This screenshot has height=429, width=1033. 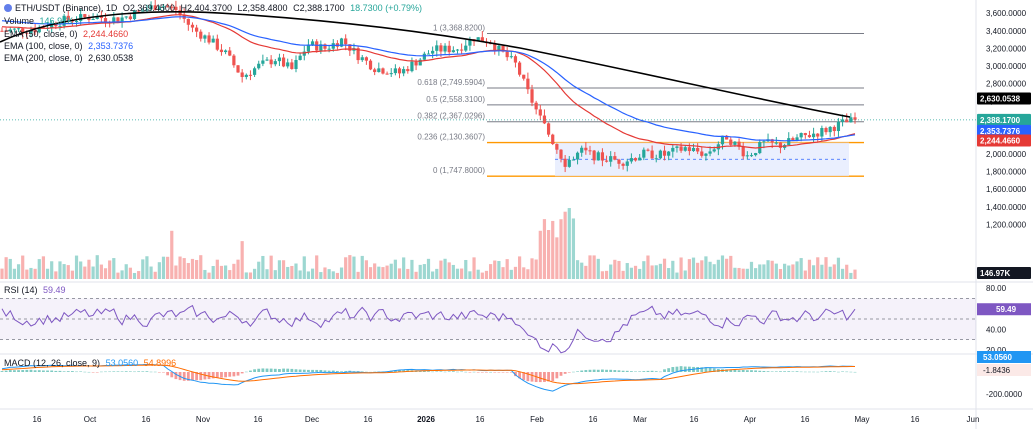 I want to click on x-tick-label: 2026, so click(x=426, y=419).